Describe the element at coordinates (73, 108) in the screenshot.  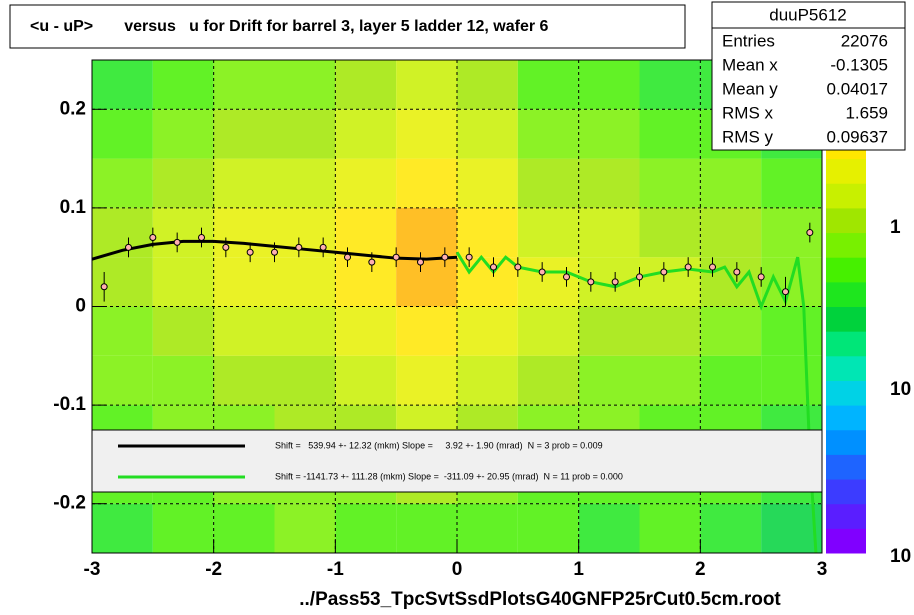
I see `y-tick-label: 0.2` at that location.